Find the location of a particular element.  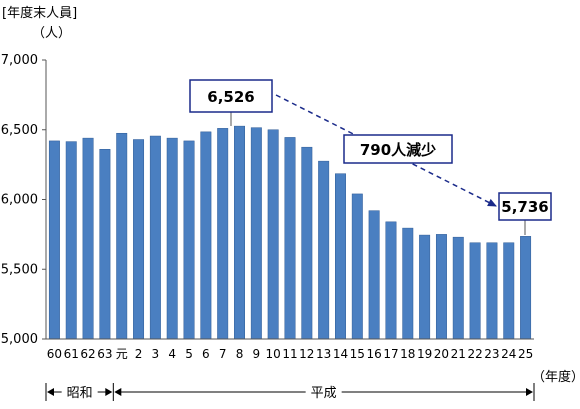

y-tick-label: 6,000 is located at coordinates (19, 200).